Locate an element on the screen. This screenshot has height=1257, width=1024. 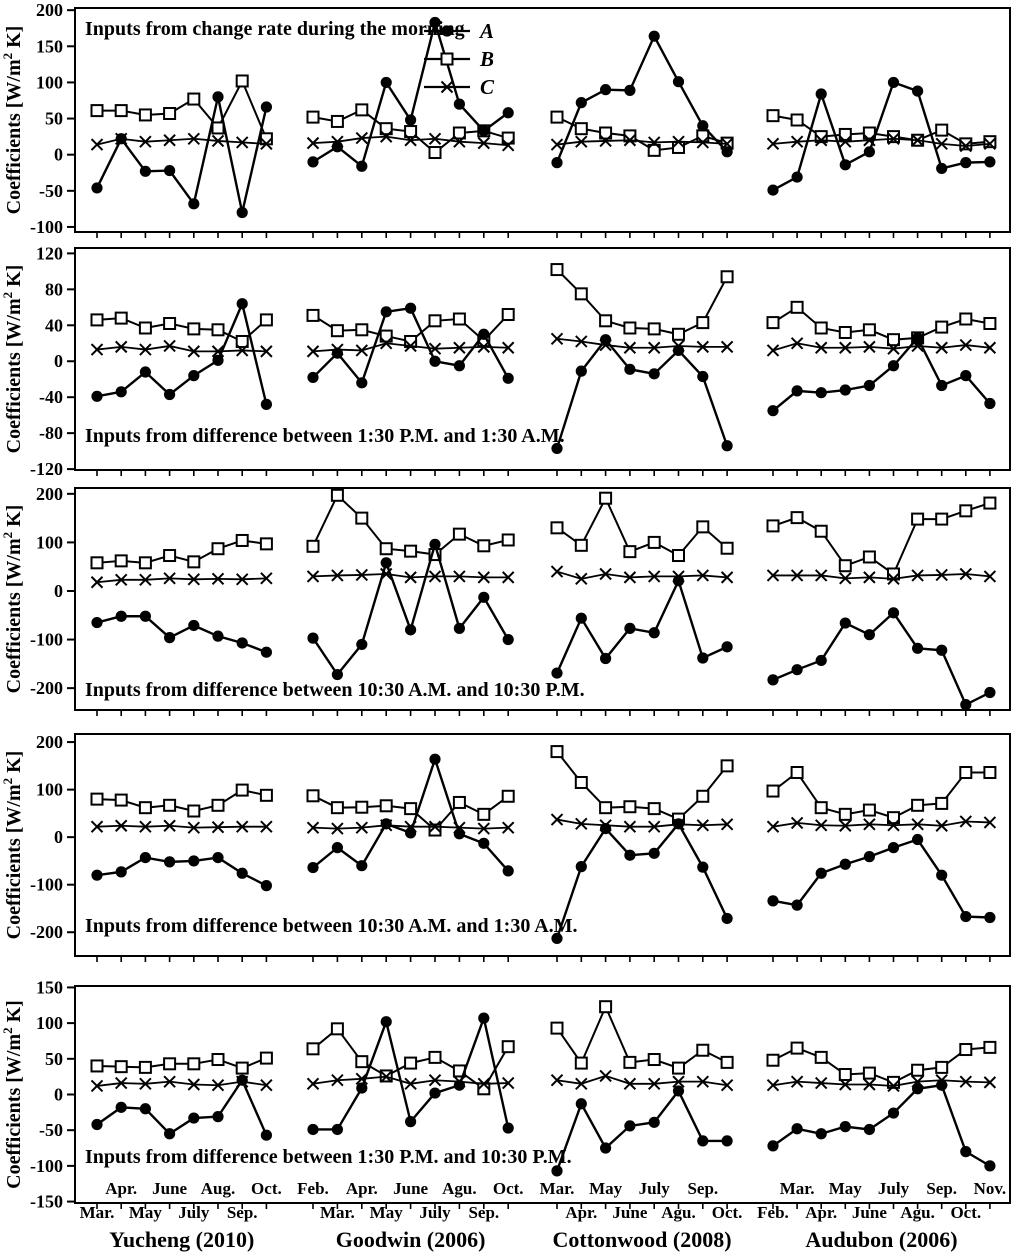
y-axis-label: Coefficients [W/m2 K] is located at coordinates (12, 845).